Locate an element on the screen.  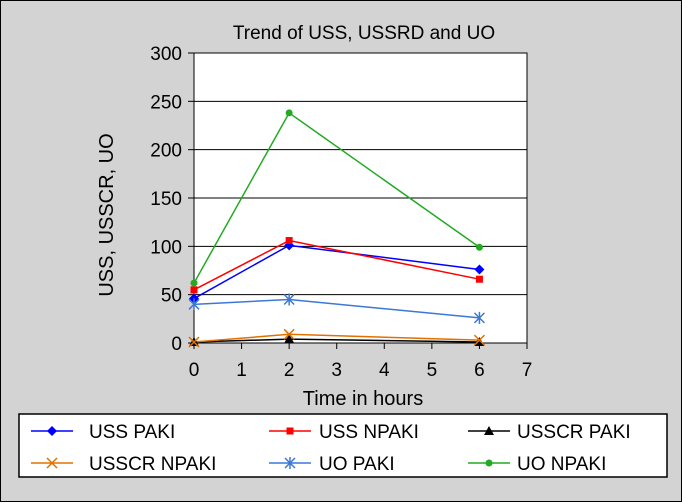
y-tick-label: 200 is located at coordinates (166, 151).